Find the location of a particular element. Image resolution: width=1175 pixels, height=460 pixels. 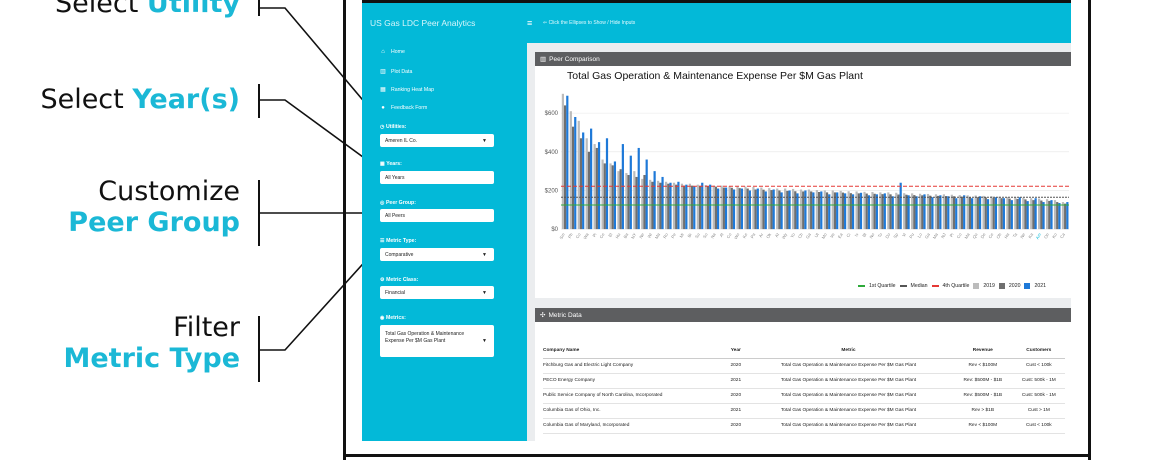

table-cell: PECO Energy Company is located at coordinates (635, 381).